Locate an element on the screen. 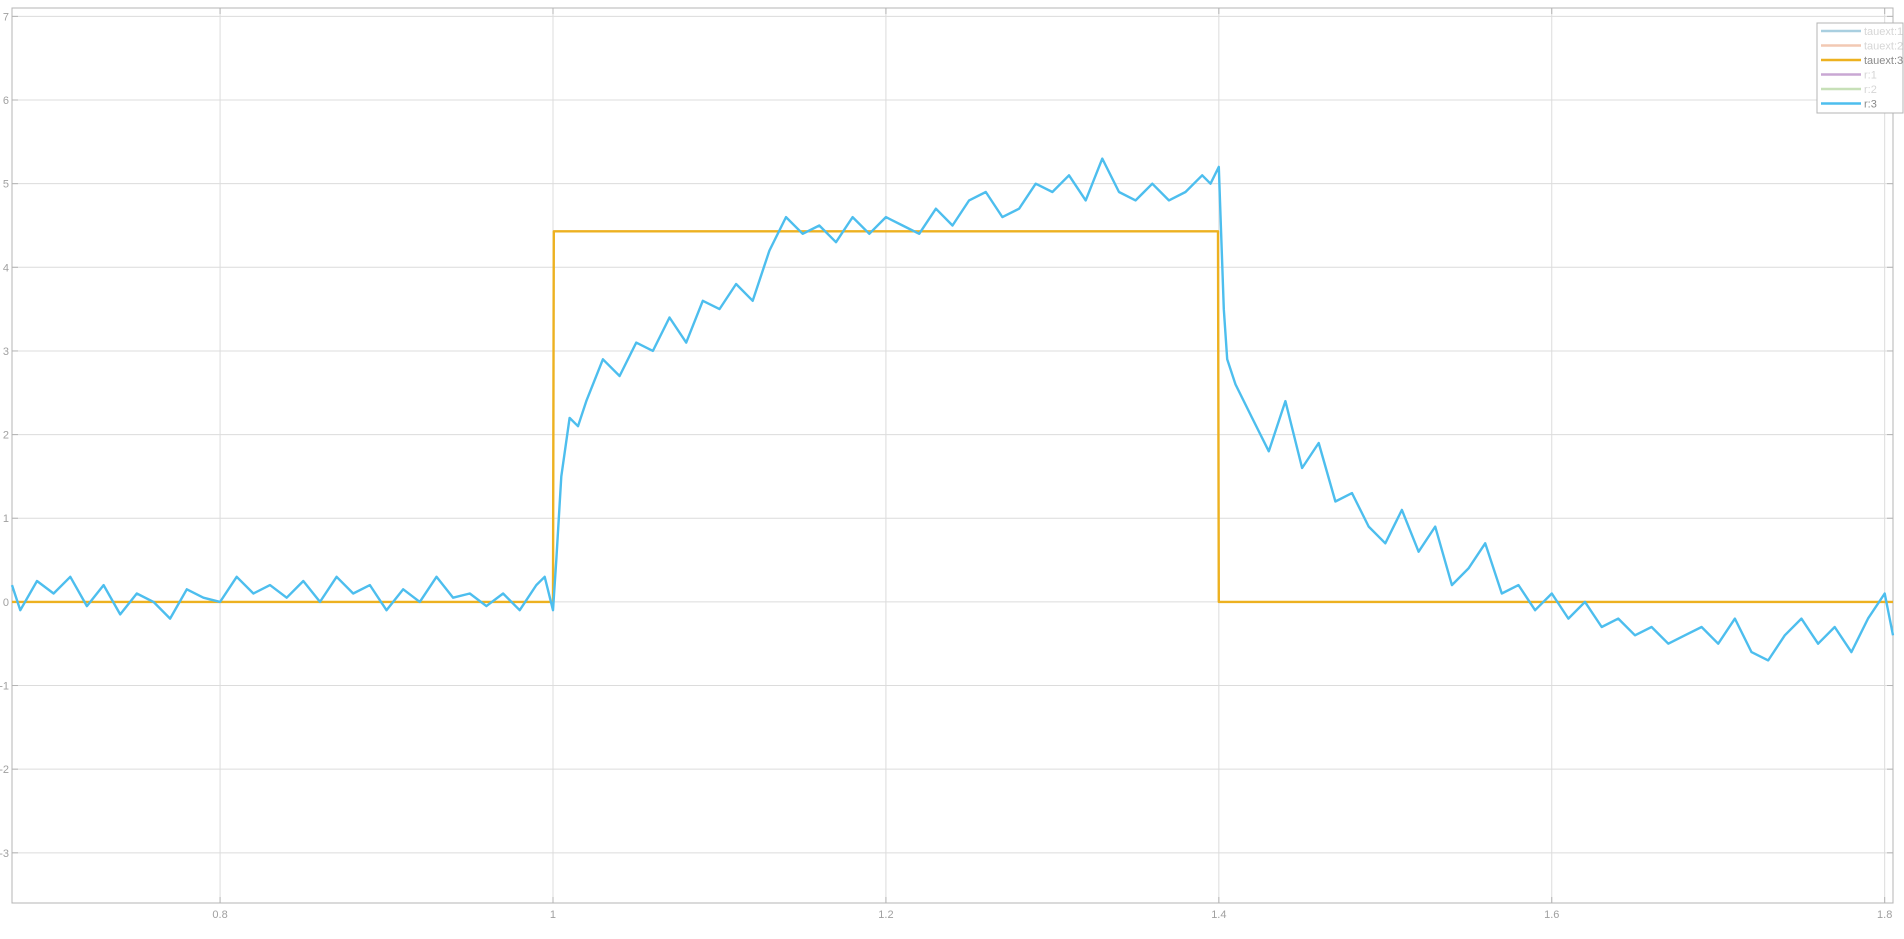 This screenshot has width=1904, height=939. y-tick-label: -3 is located at coordinates (4, 854).